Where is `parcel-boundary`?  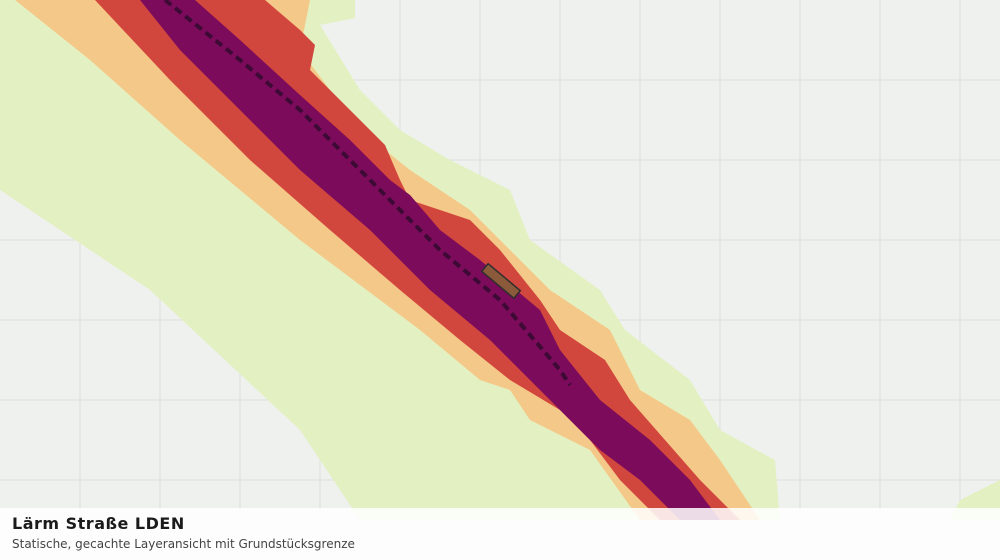
parcel-boundary is located at coordinates (501, 281).